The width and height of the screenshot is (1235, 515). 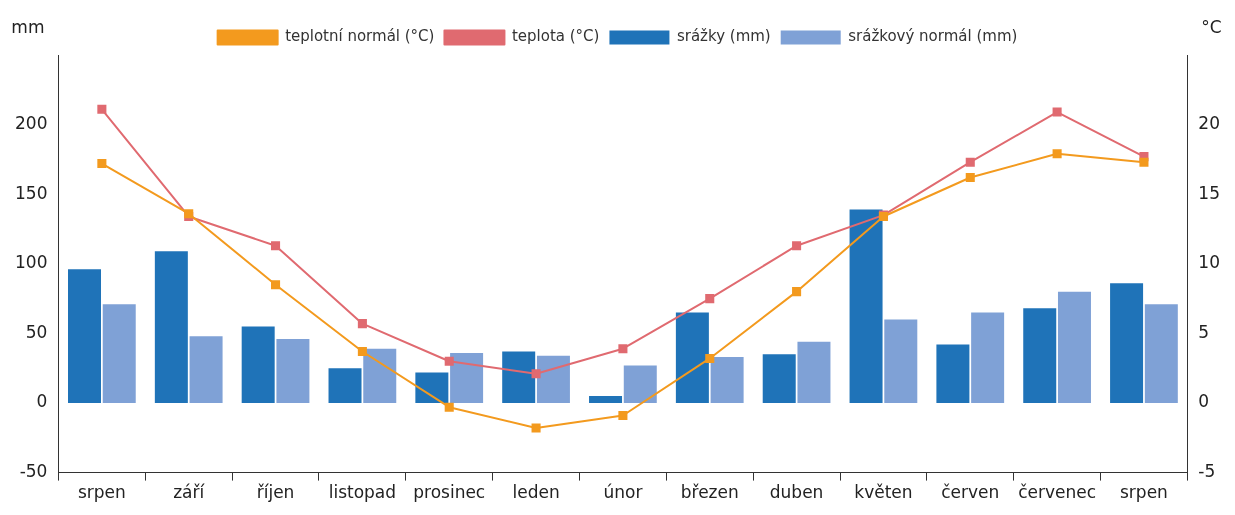 I want to click on legend-label: srážky (mm), so click(x=723, y=36).